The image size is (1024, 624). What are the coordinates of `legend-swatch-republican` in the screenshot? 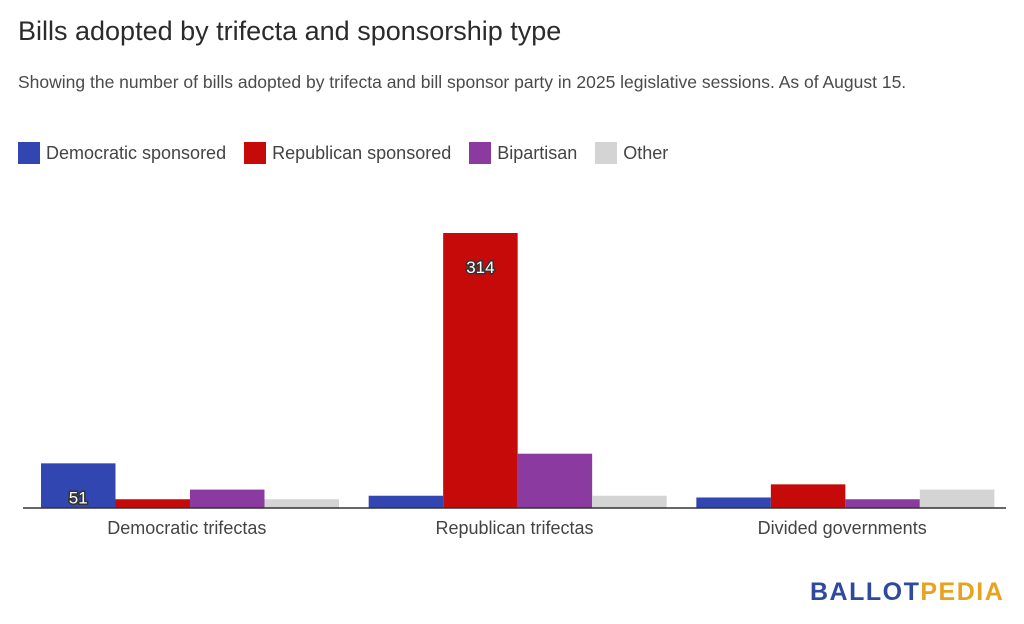 It's located at (255, 153).